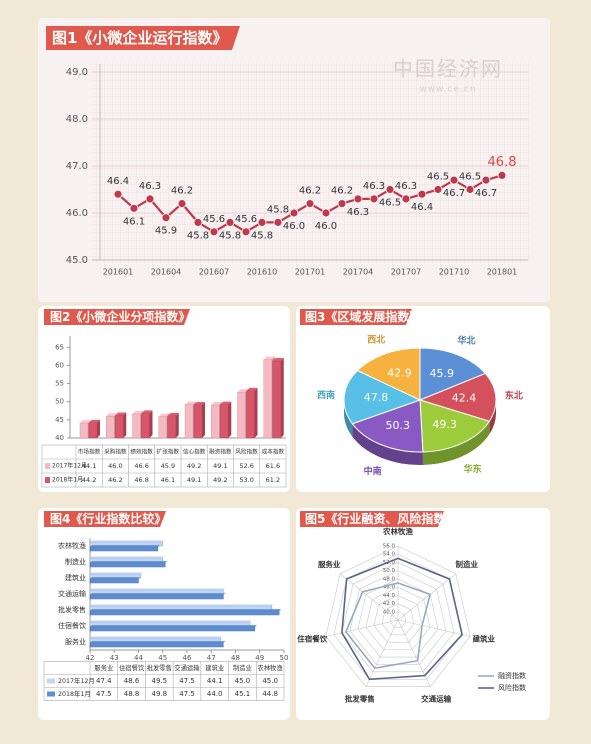  Describe the element at coordinates (467, 564) in the screenshot. I see `category-label: 制造业` at that location.